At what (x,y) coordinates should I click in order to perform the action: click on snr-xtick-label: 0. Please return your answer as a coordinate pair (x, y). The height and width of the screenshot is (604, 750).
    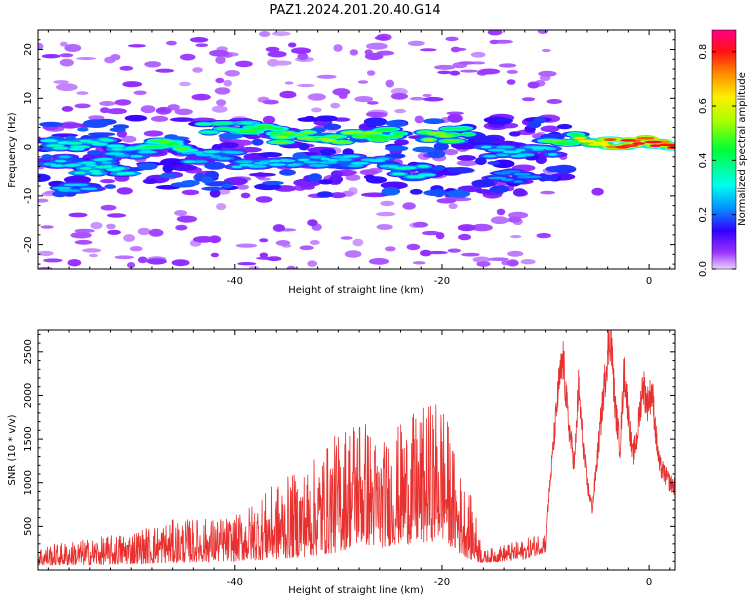
    Looking at the image, I should click on (649, 582).